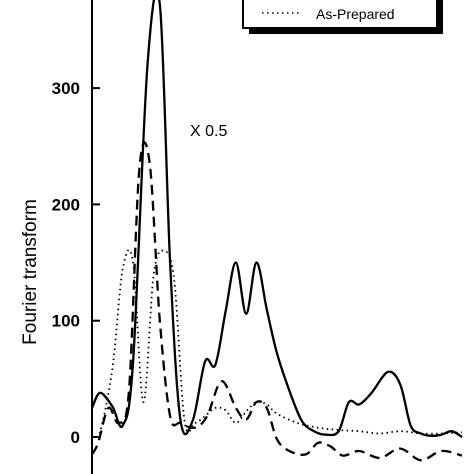 The height and width of the screenshot is (474, 474). Describe the element at coordinates (208, 131) in the screenshot. I see `scale-annotation: X 0.5` at that location.